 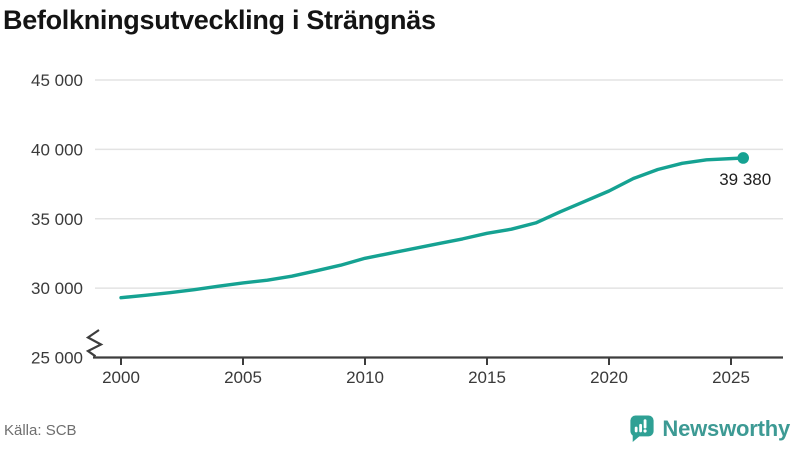 I want to click on end-point-marker, so click(x=743, y=158).